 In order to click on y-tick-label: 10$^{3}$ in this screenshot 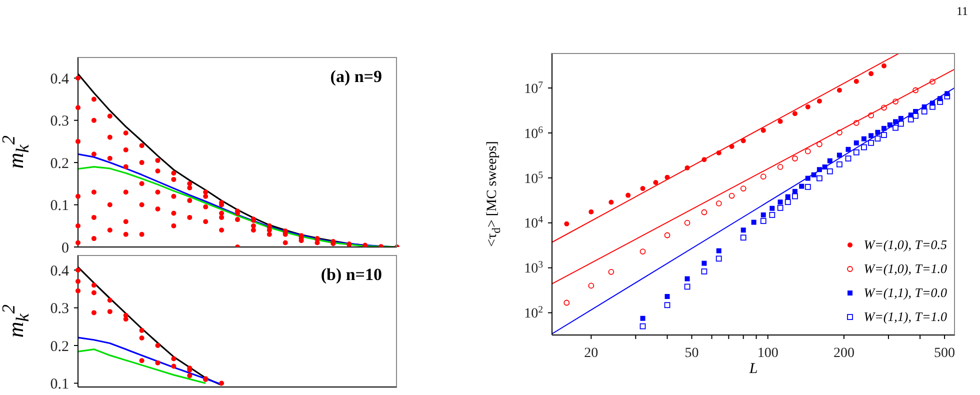, I will do `click(534, 268)`.